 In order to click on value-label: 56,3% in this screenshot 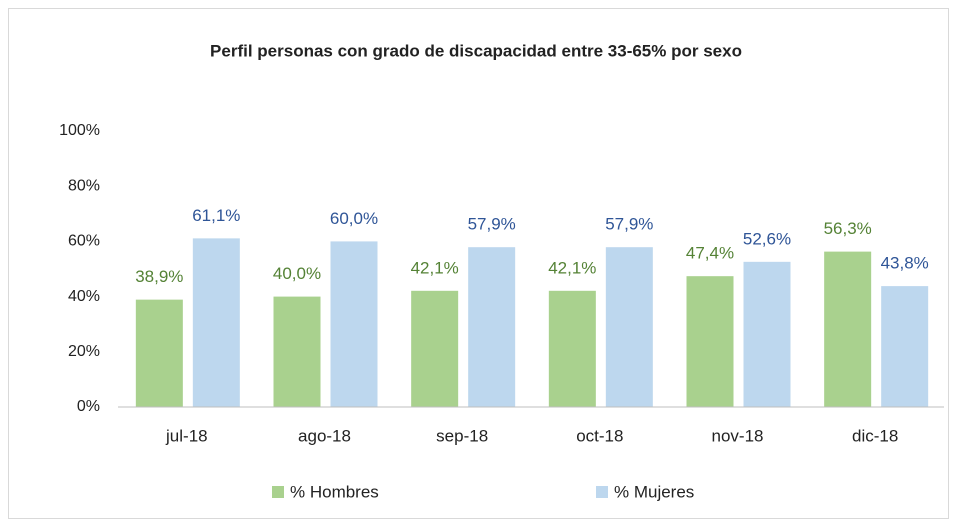, I will do `click(848, 228)`.